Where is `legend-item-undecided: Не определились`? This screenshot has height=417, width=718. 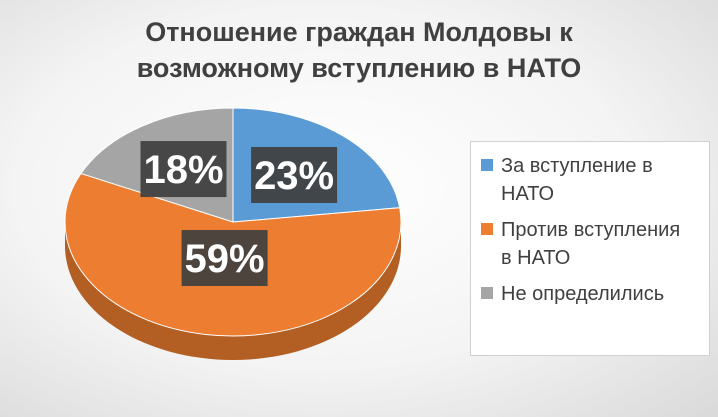
legend-item-undecided: Не определились is located at coordinates (591, 294).